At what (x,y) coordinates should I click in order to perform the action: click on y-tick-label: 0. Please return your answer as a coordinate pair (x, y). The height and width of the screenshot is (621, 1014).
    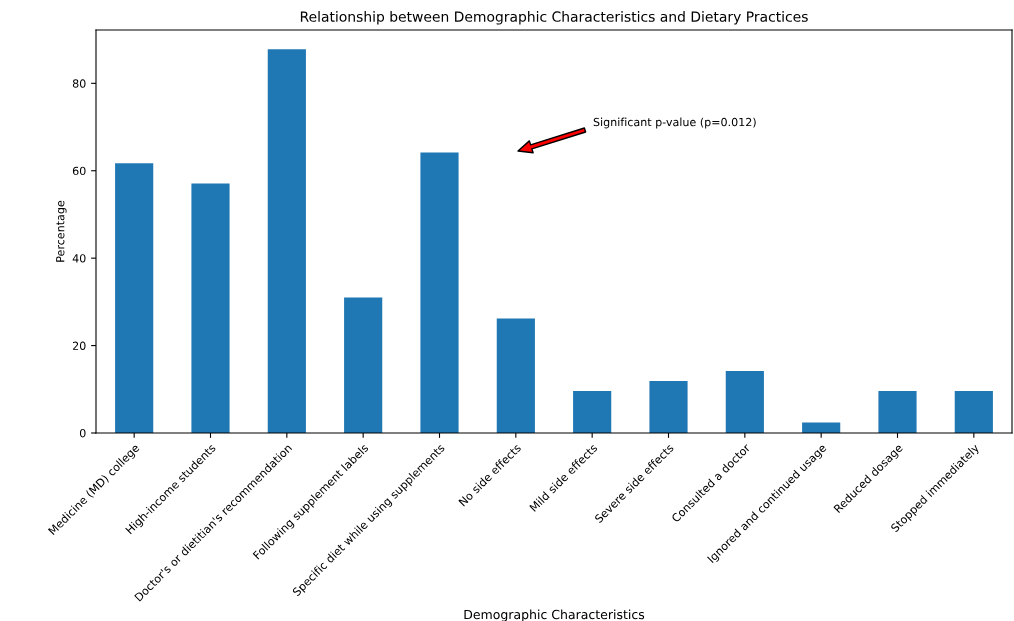
    Looking at the image, I should click on (82, 433).